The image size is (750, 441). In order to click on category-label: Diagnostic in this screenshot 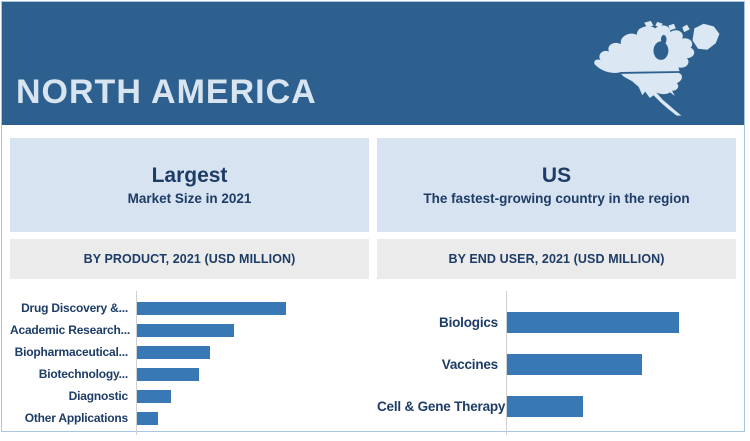, I will do `click(98, 396)`.